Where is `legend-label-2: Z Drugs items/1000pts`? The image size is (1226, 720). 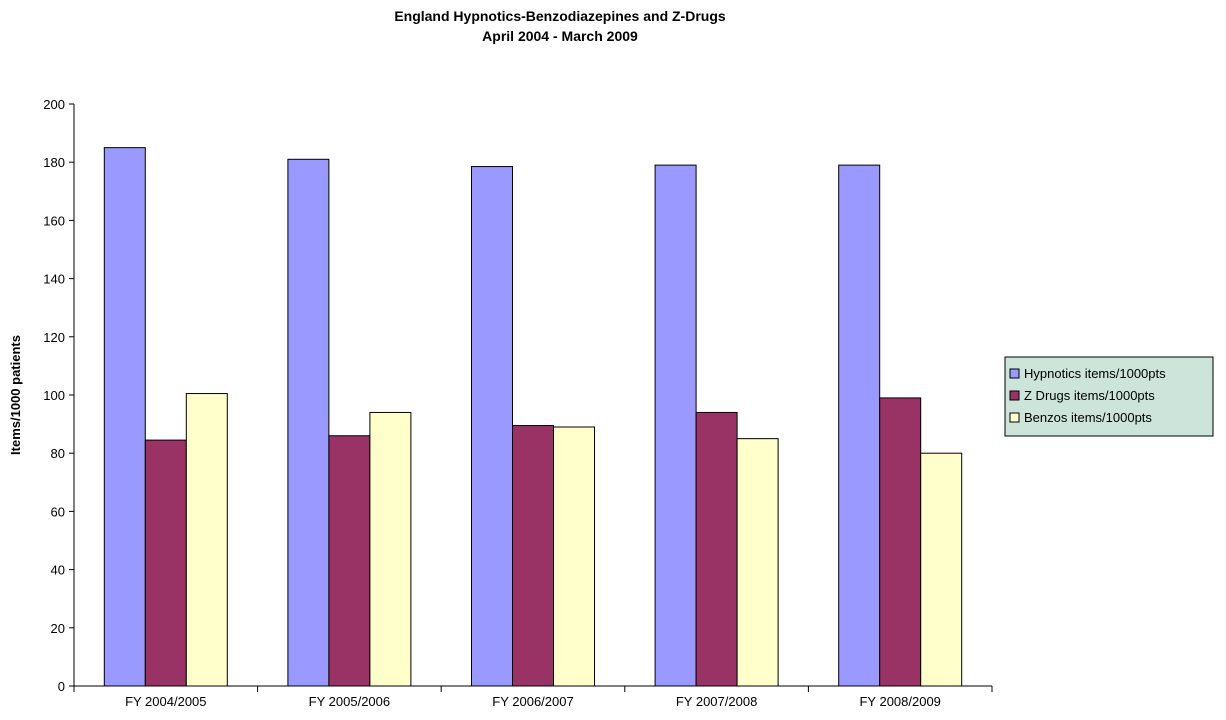 legend-label-2: Z Drugs items/1000pts is located at coordinates (1089, 395).